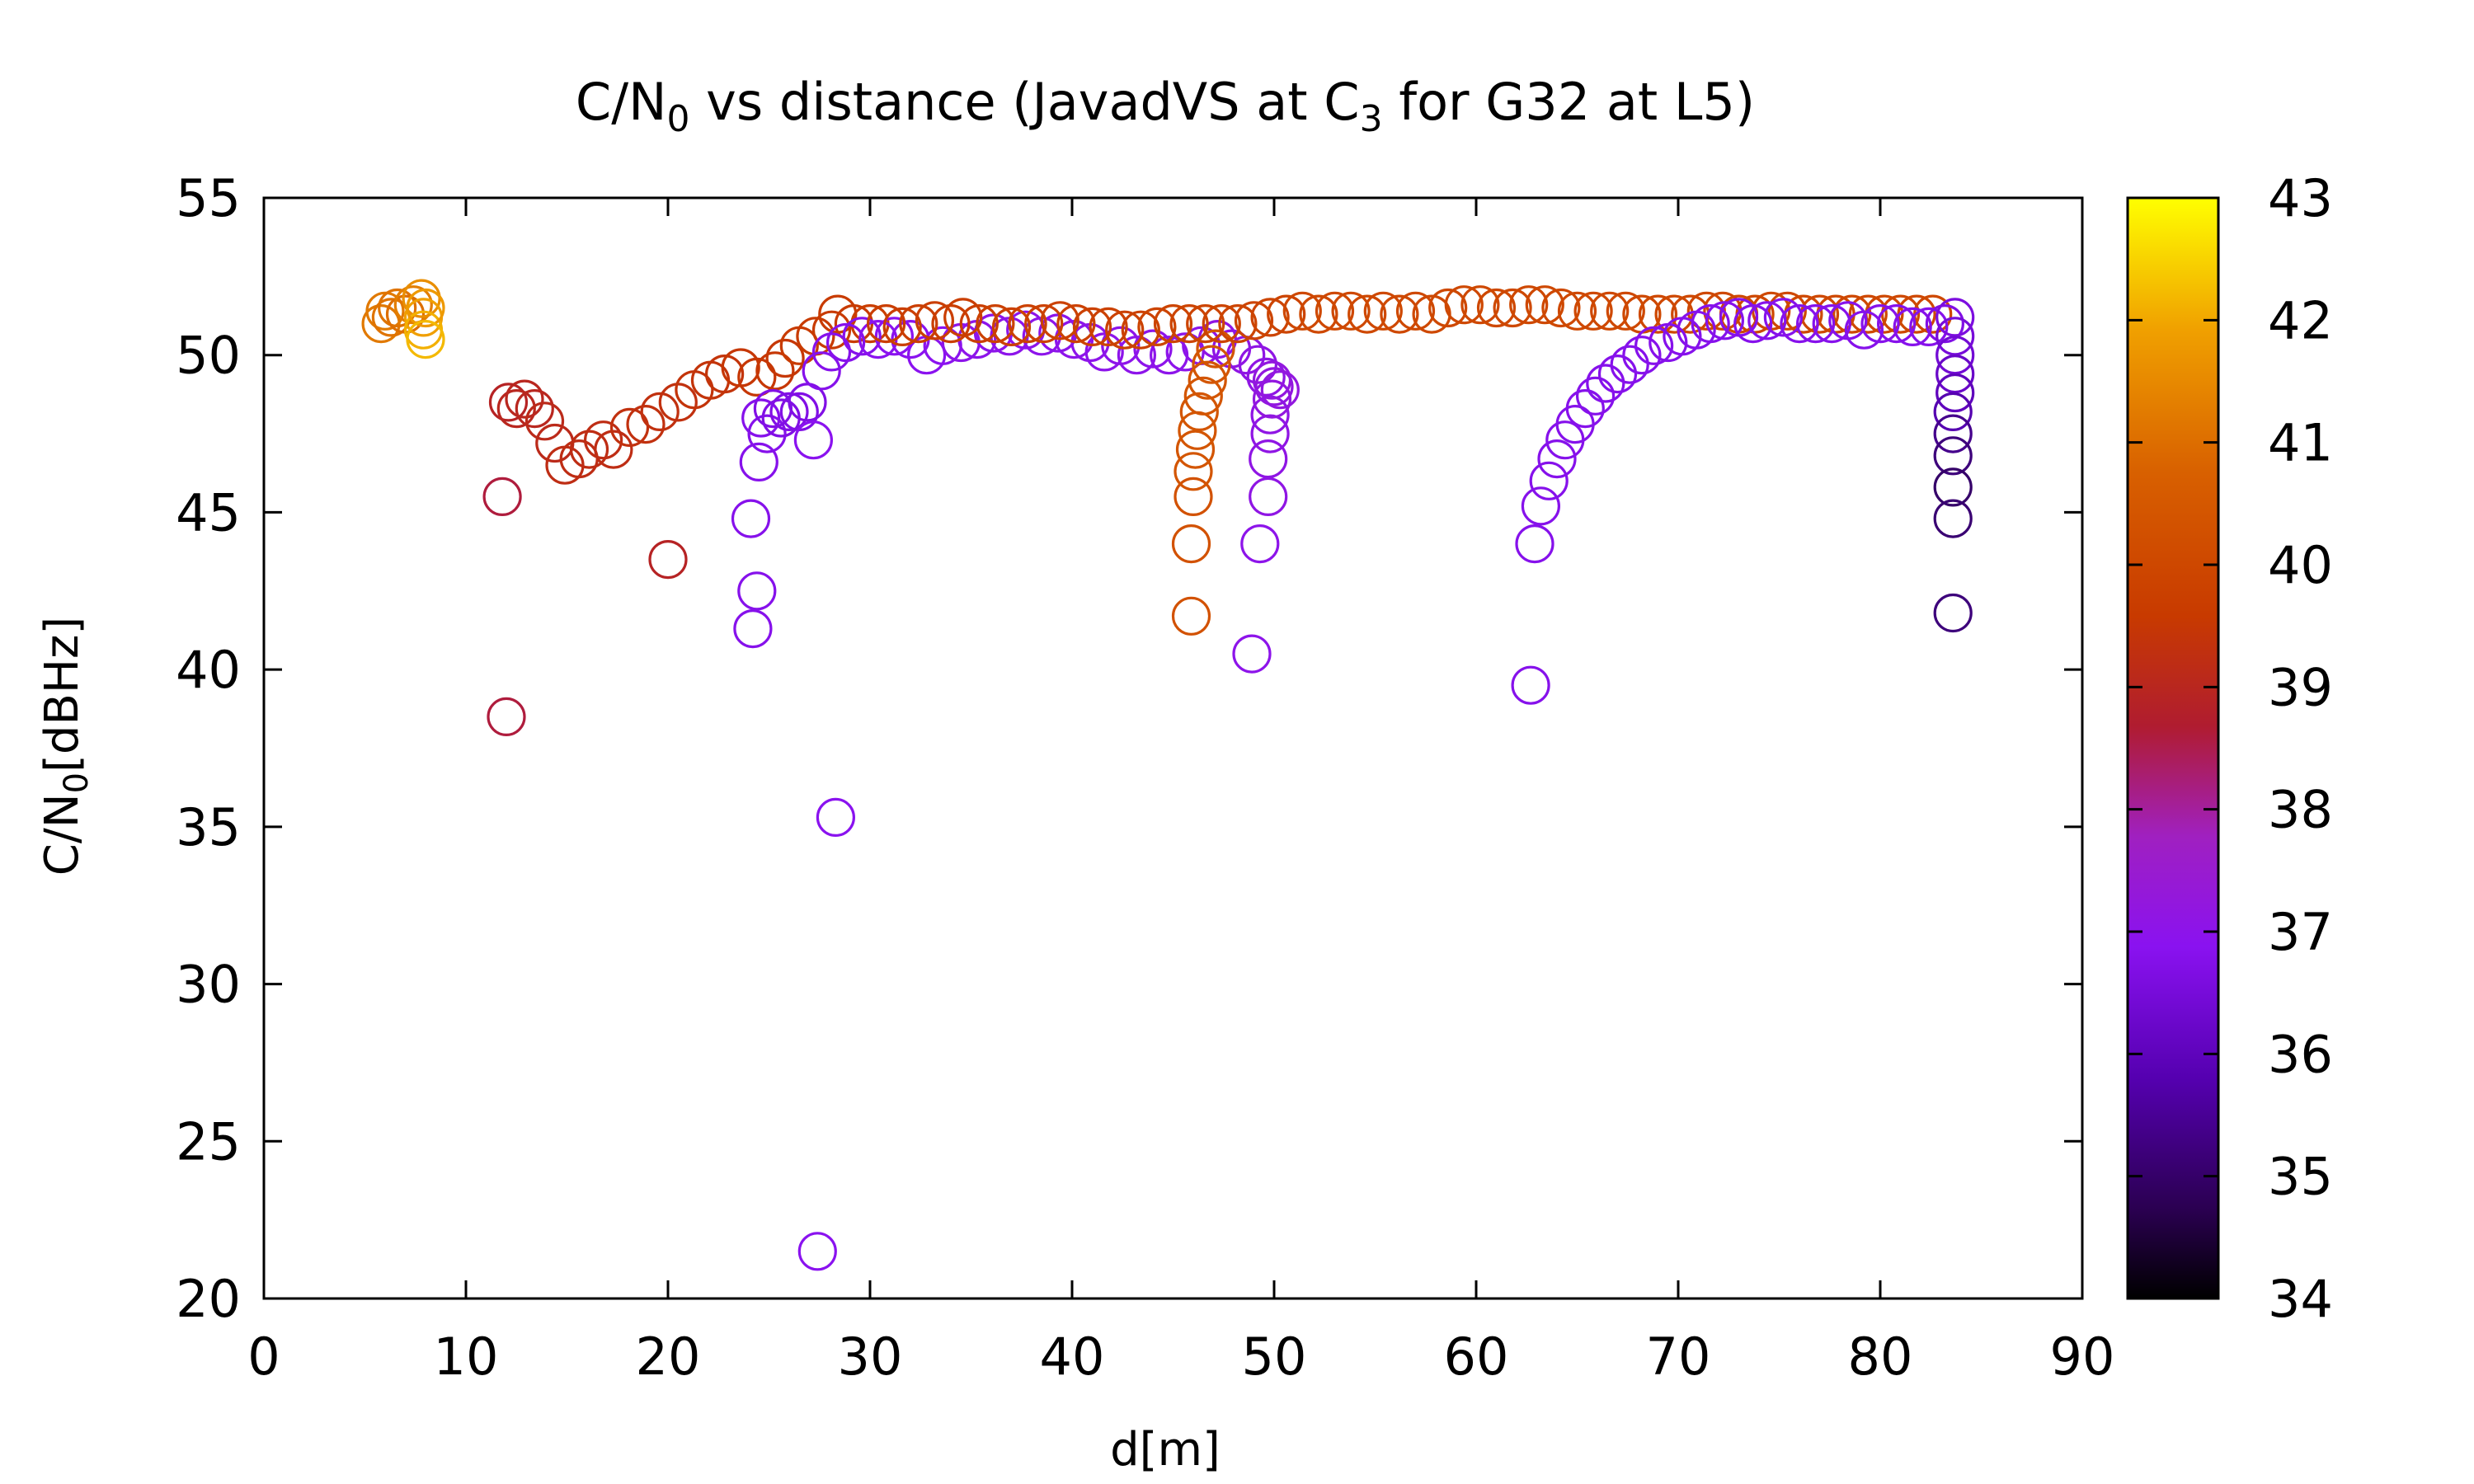 Image resolution: width=2474 pixels, height=1484 pixels. What do you see at coordinates (77, 783) in the screenshot?
I see `ylabel-sub: 0` at bounding box center [77, 783].